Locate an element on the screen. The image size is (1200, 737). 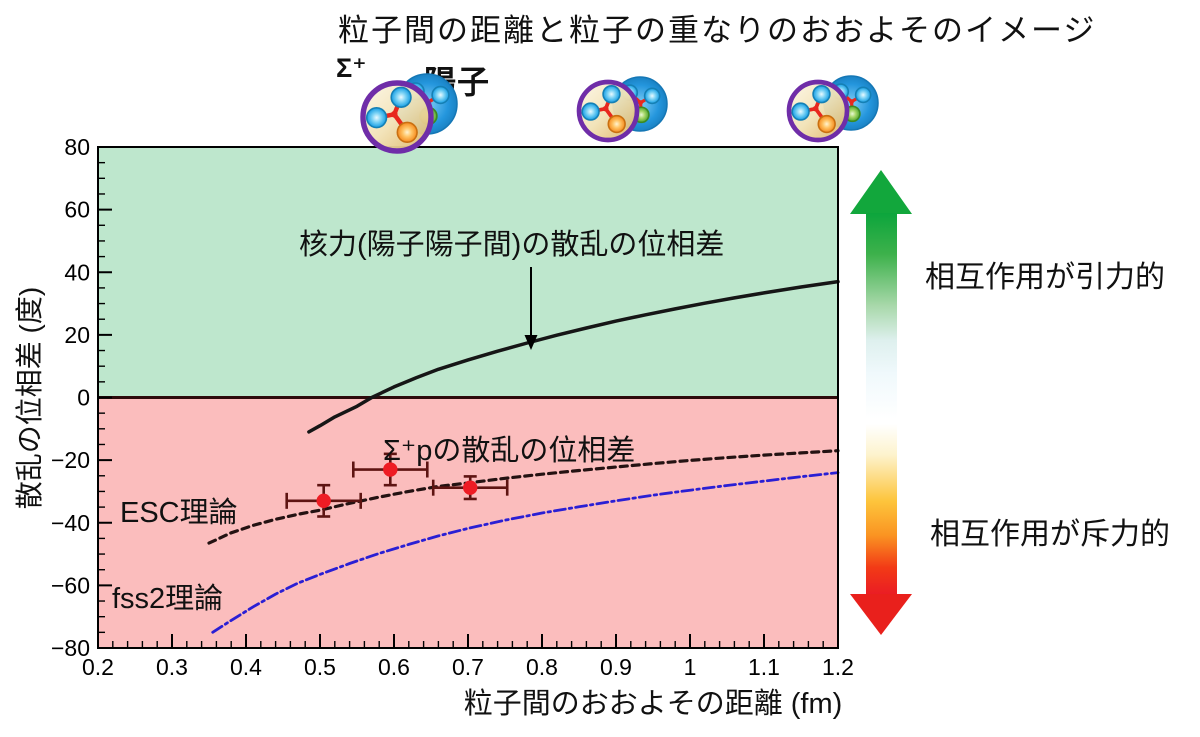
y-tick-label: −80 is located at coordinates (70, 648).